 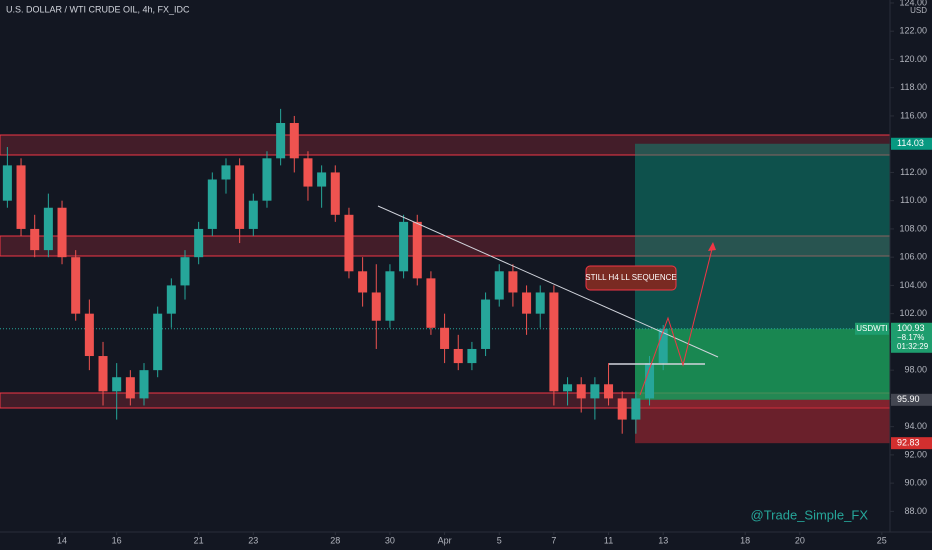 What do you see at coordinates (911, 328) in the screenshot?
I see `last-price: 100.93` at bounding box center [911, 328].